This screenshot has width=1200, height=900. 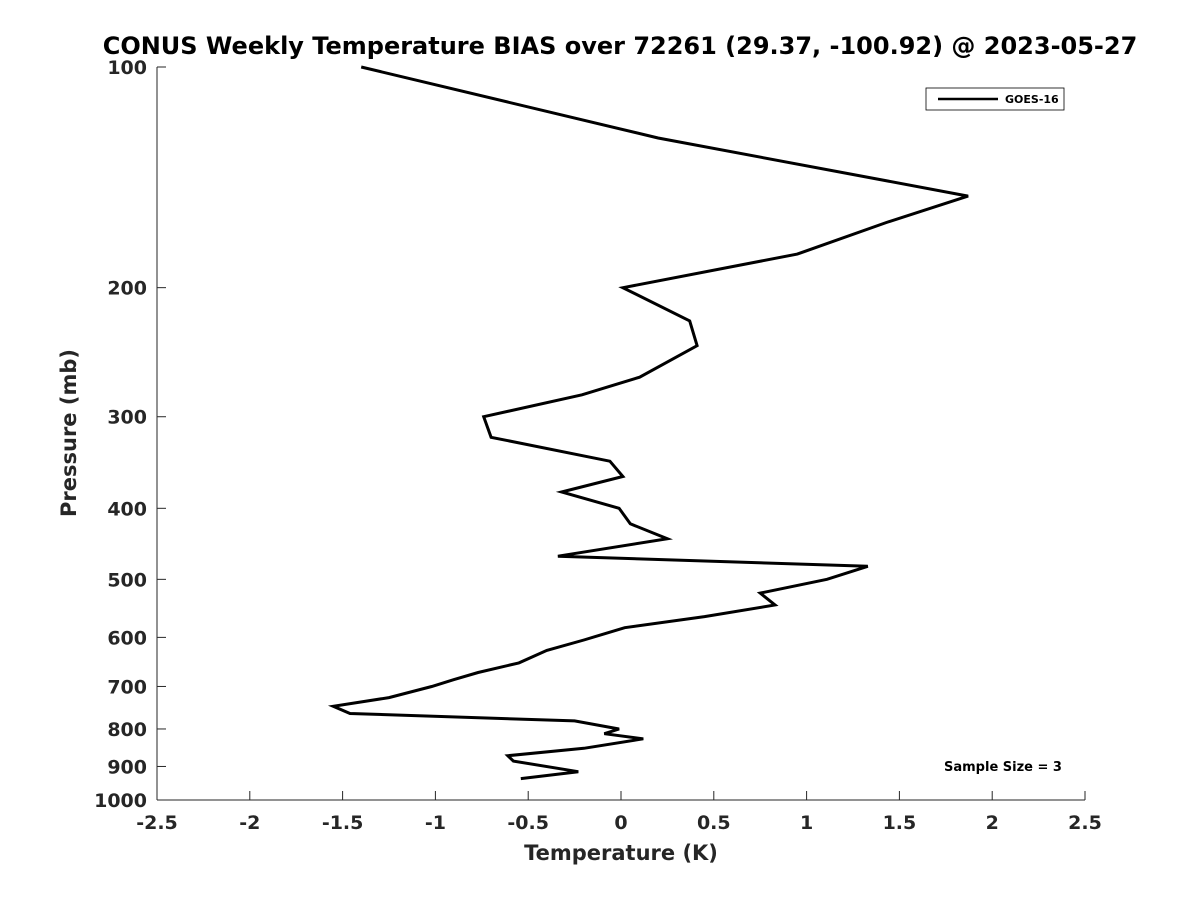 What do you see at coordinates (1032, 99) in the screenshot?
I see `legend-label-goes16: GOES-16` at bounding box center [1032, 99].